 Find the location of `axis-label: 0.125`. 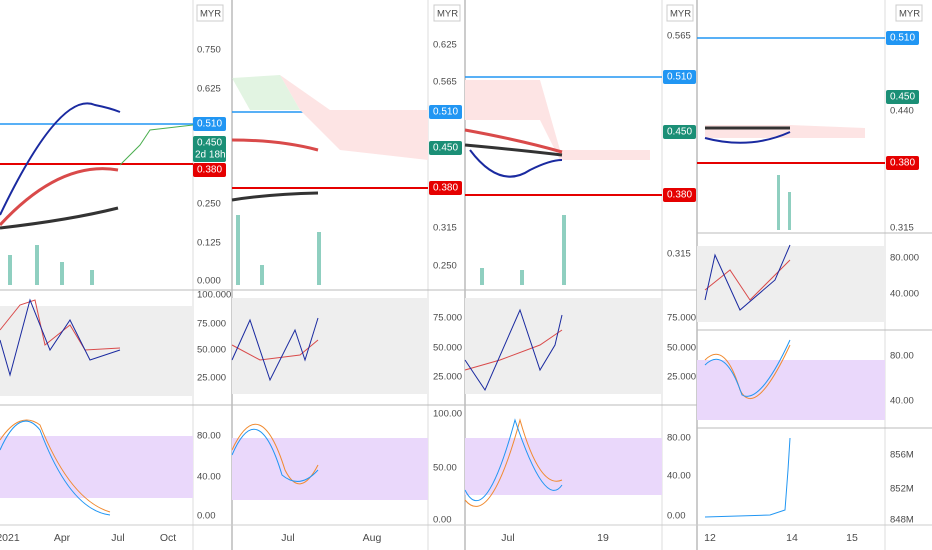

axis-label: 0.125 is located at coordinates (209, 243).